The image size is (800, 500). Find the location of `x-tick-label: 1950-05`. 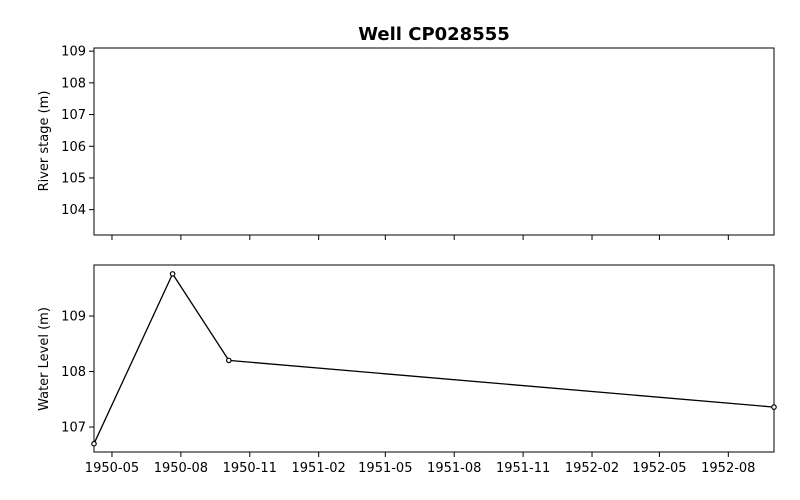

x-tick-label: 1950-05 is located at coordinates (112, 468).